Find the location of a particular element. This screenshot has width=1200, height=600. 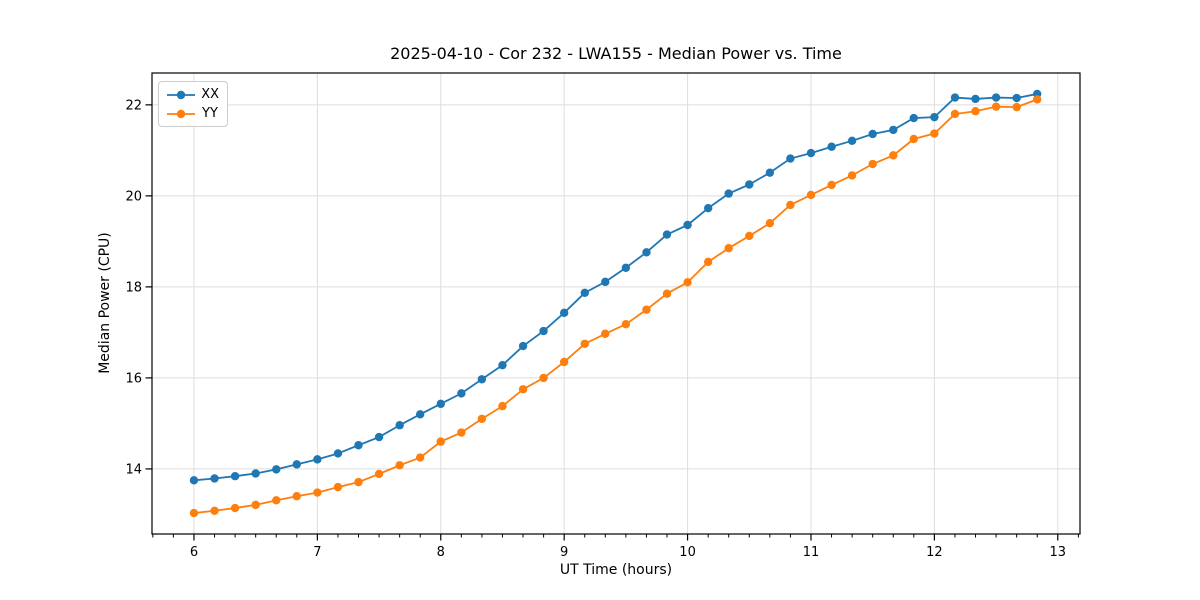

legend-label-xx: XX is located at coordinates (210, 94).